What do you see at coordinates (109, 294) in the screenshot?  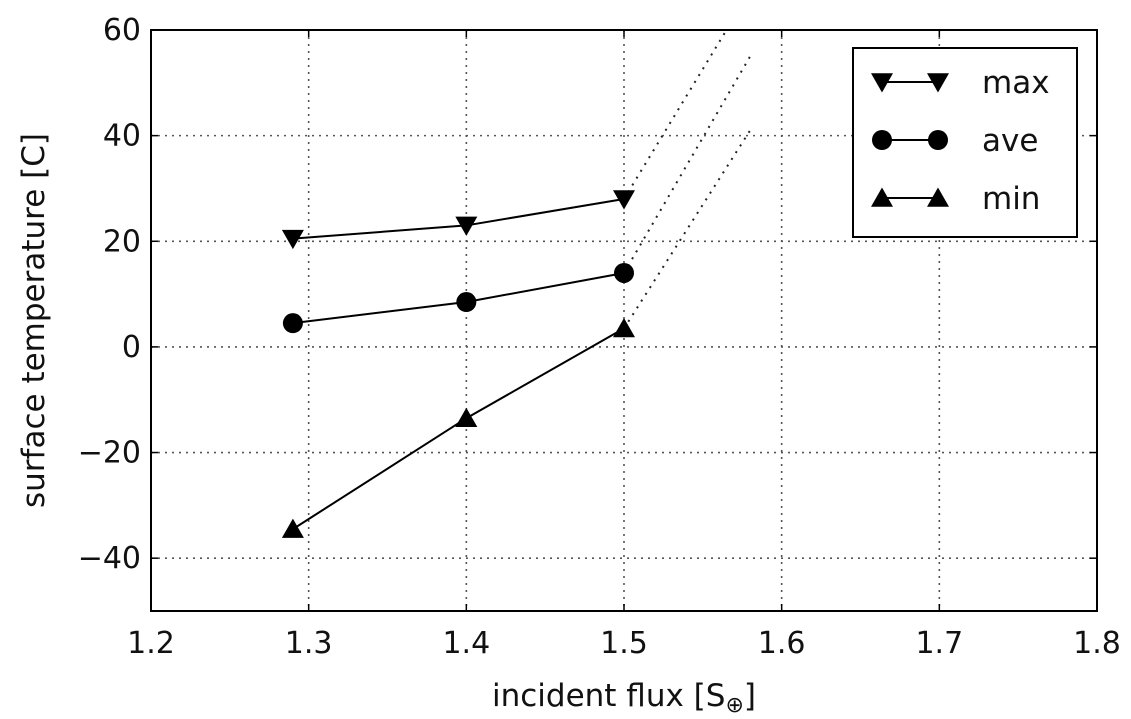 I see `y-tick-labels: −40 −20 0 20 40 60` at bounding box center [109, 294].